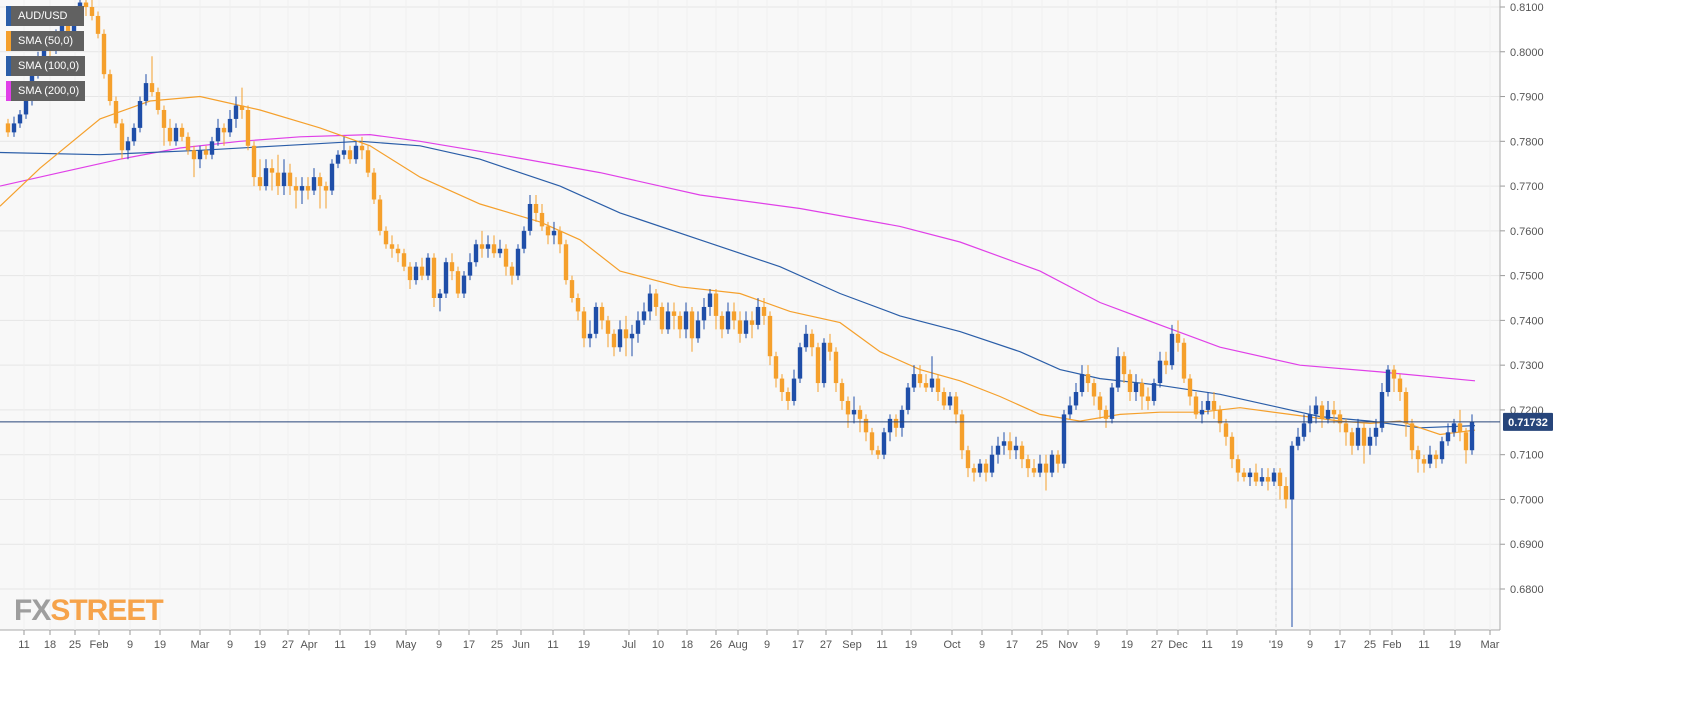  I want to click on x-tick-label: Feb, so click(1392, 645).